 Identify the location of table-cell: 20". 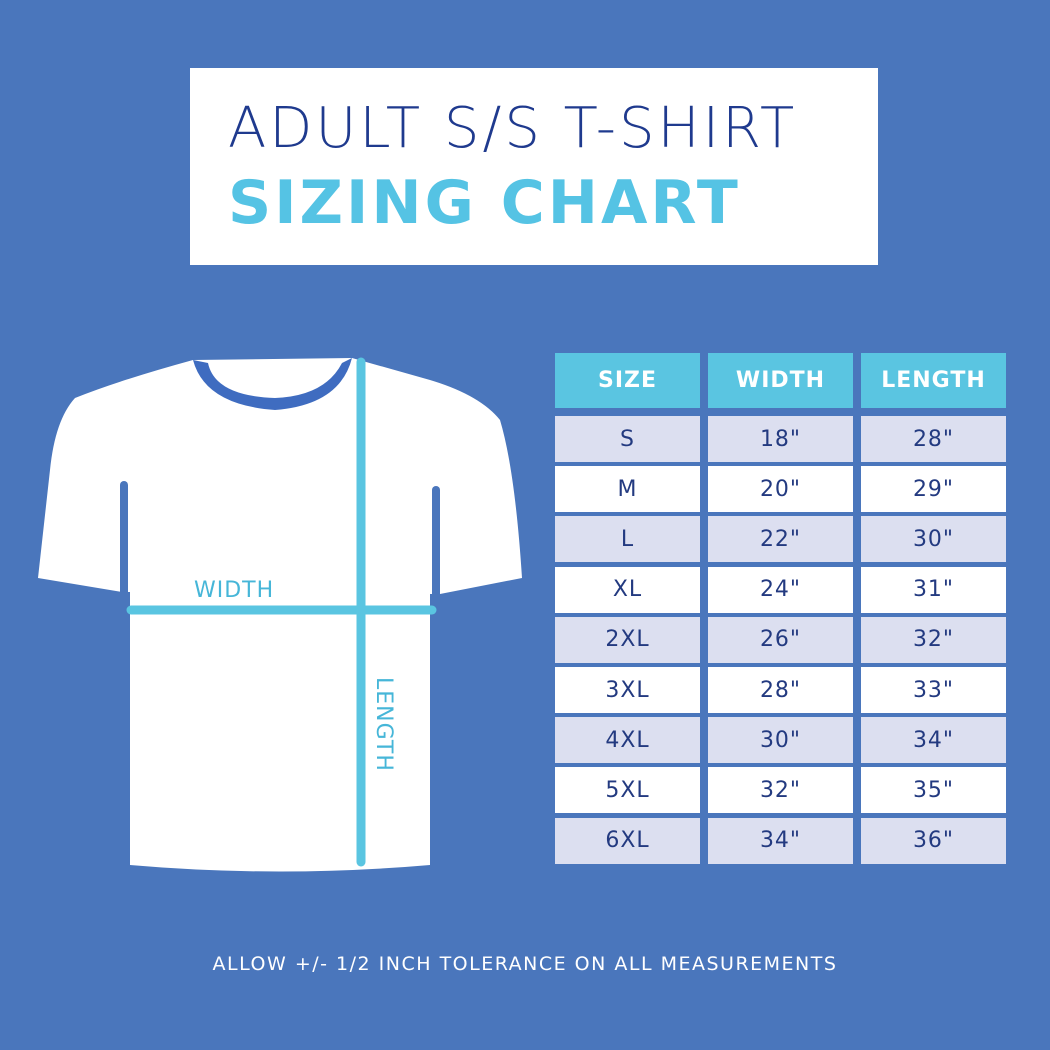
(780, 489).